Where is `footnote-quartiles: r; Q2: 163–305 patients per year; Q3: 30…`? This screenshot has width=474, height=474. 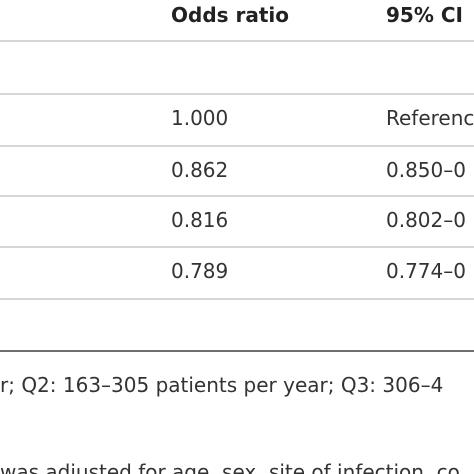 footnote-quartiles: r; Q2: 163–305 patients per year; Q3: 30… is located at coordinates (222, 385).